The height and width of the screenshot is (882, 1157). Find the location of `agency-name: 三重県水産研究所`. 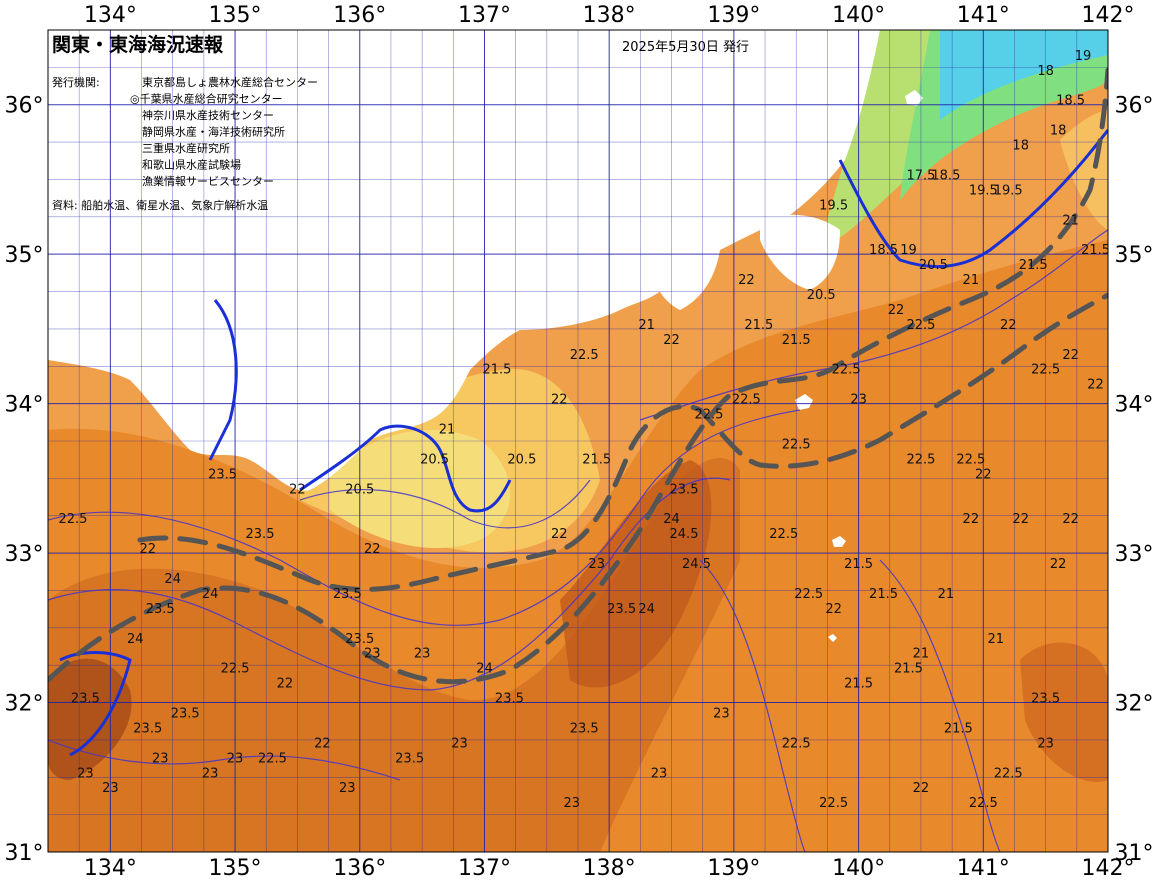

agency-name: 三重県水産研究所 is located at coordinates (186, 148).